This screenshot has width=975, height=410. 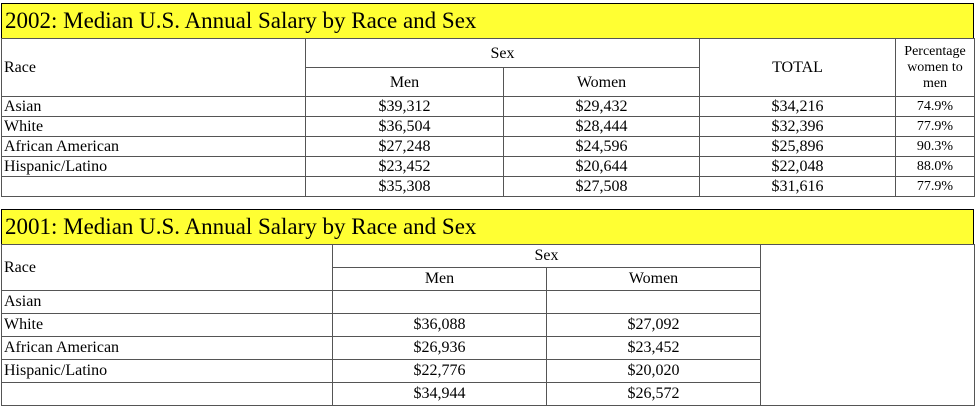 I want to click on cell-percentage: 90.3%, so click(x=935, y=146).